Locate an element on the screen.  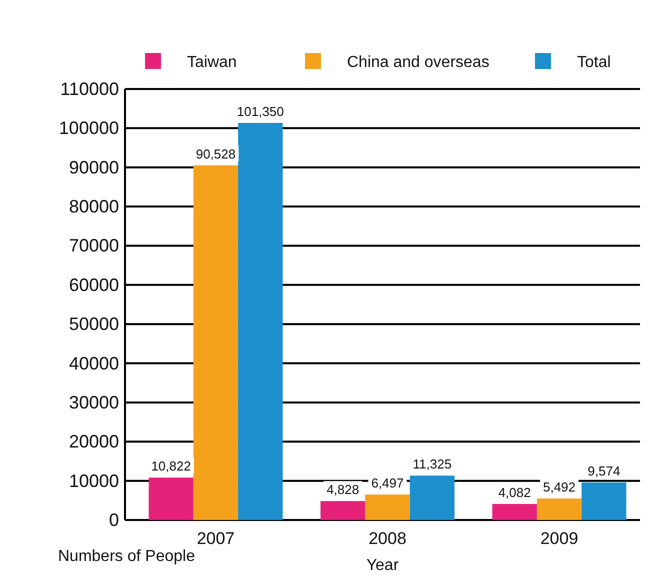
x-tick-label: 2009 is located at coordinates (559, 538).